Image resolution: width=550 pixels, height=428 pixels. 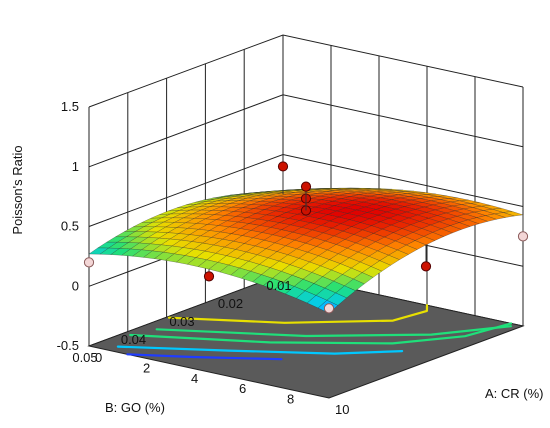 What do you see at coordinates (514, 393) in the screenshot?
I see `x-axis-title: A: CR (%)` at bounding box center [514, 393].